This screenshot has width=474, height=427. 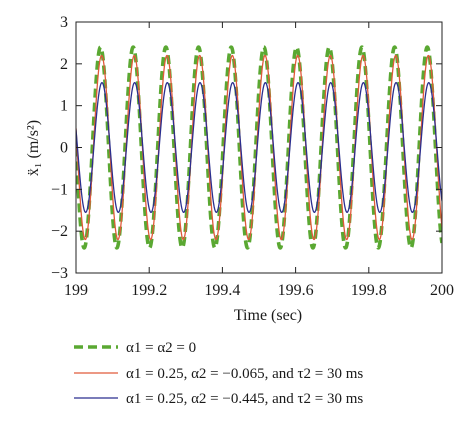 I want to click on x-axis-title: Time (sec), so click(x=268, y=315).